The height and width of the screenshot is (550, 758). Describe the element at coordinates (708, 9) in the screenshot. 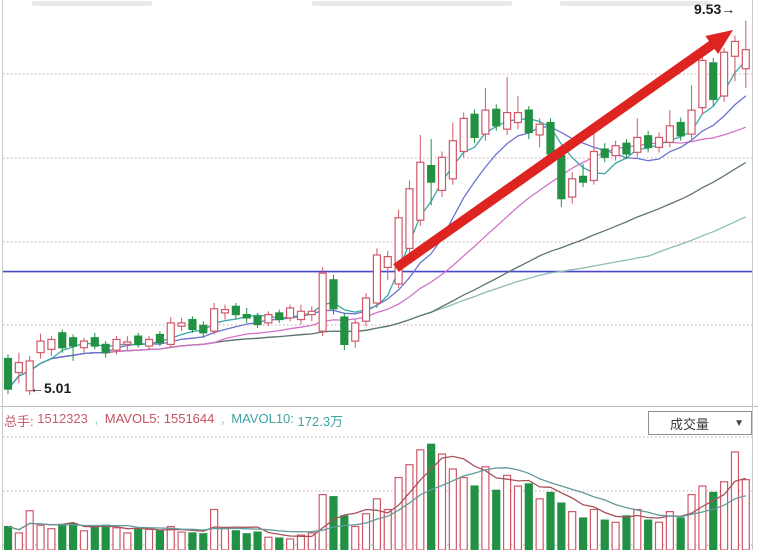

I see `price-high-value: 9.53` at that location.